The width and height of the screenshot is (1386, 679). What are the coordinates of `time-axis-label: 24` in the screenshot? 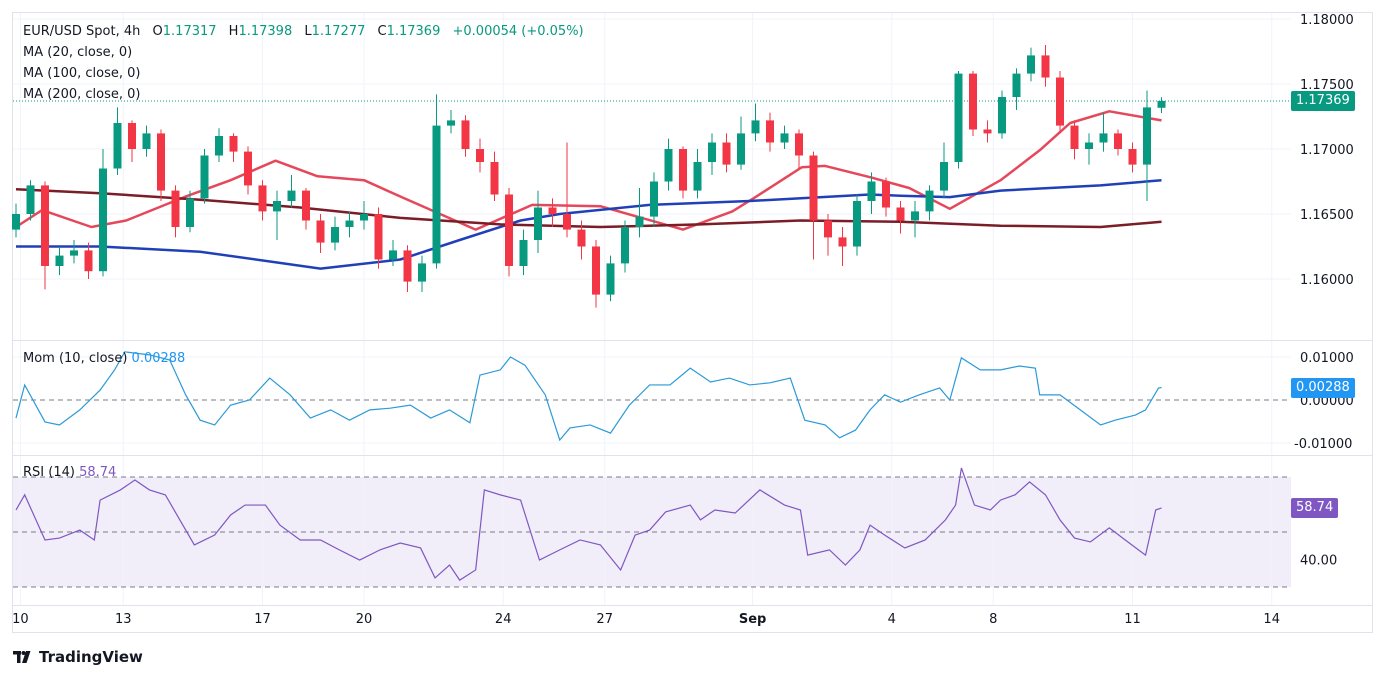 It's located at (503, 619).